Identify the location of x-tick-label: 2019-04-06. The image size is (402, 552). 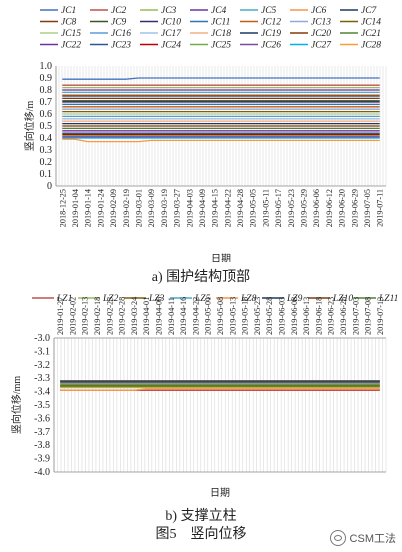
(159, 316).